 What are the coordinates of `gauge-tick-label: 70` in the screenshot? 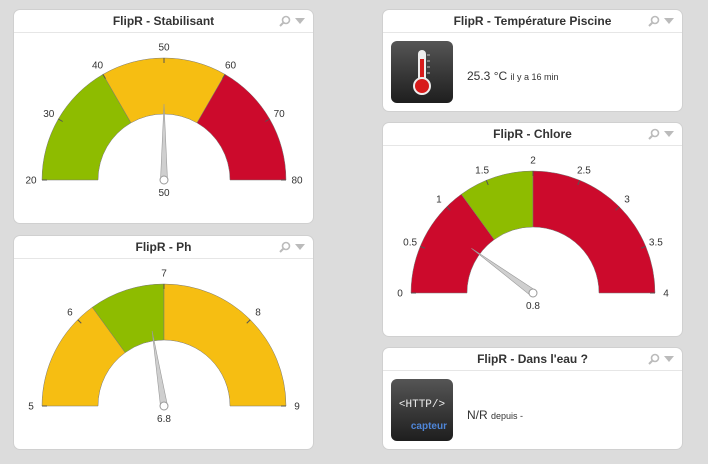 It's located at (280, 114).